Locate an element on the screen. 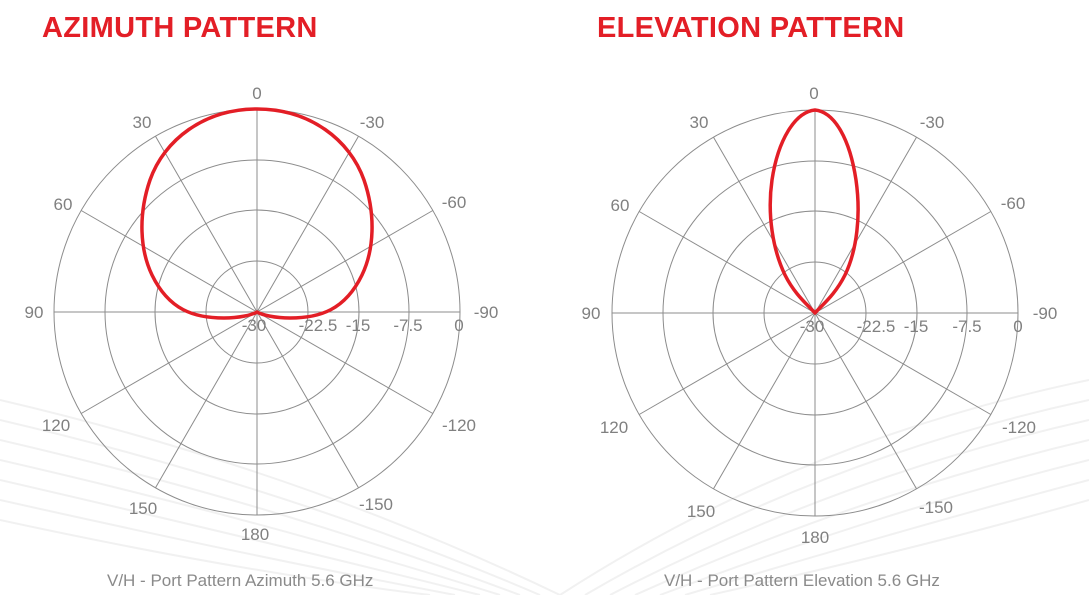 Image resolution: width=1089 pixels, height=595 pixels. azimuth-radial-labels: -30 -22.5 -15 -7.5 0 is located at coordinates (353, 325).